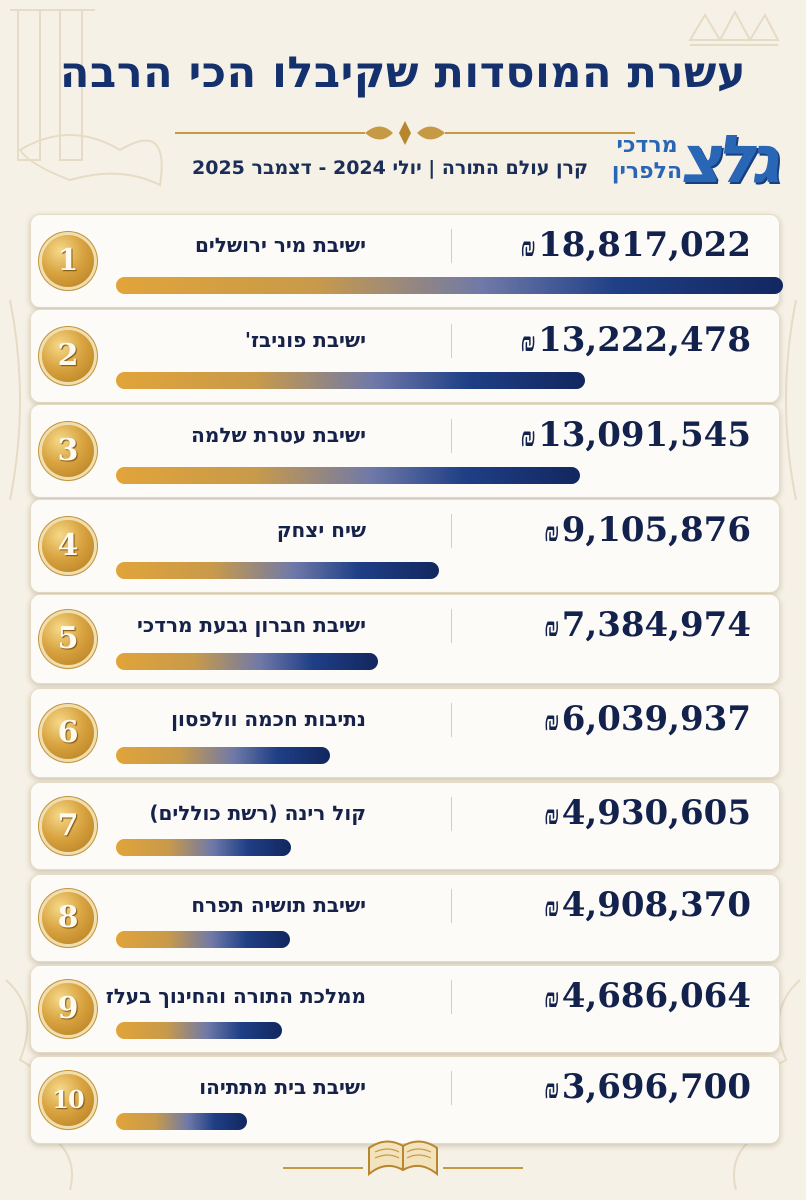  Describe the element at coordinates (251, 625) in the screenshot. I see `institution-name: ישיבת חברון גבעת מרדכי` at that location.